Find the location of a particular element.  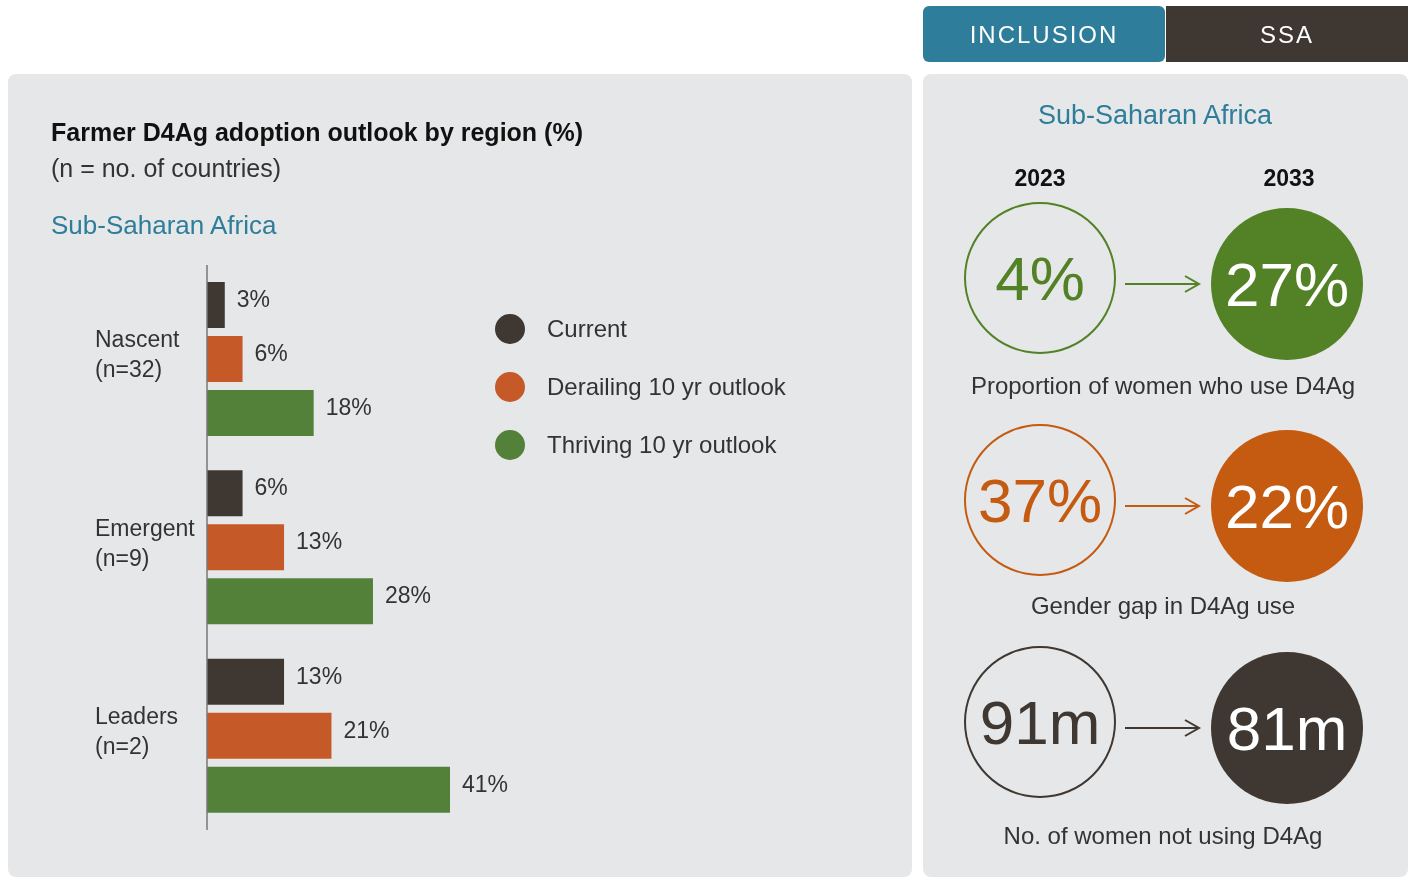

category-label: Gender gap in D4Ag use is located at coordinates (1163, 605).